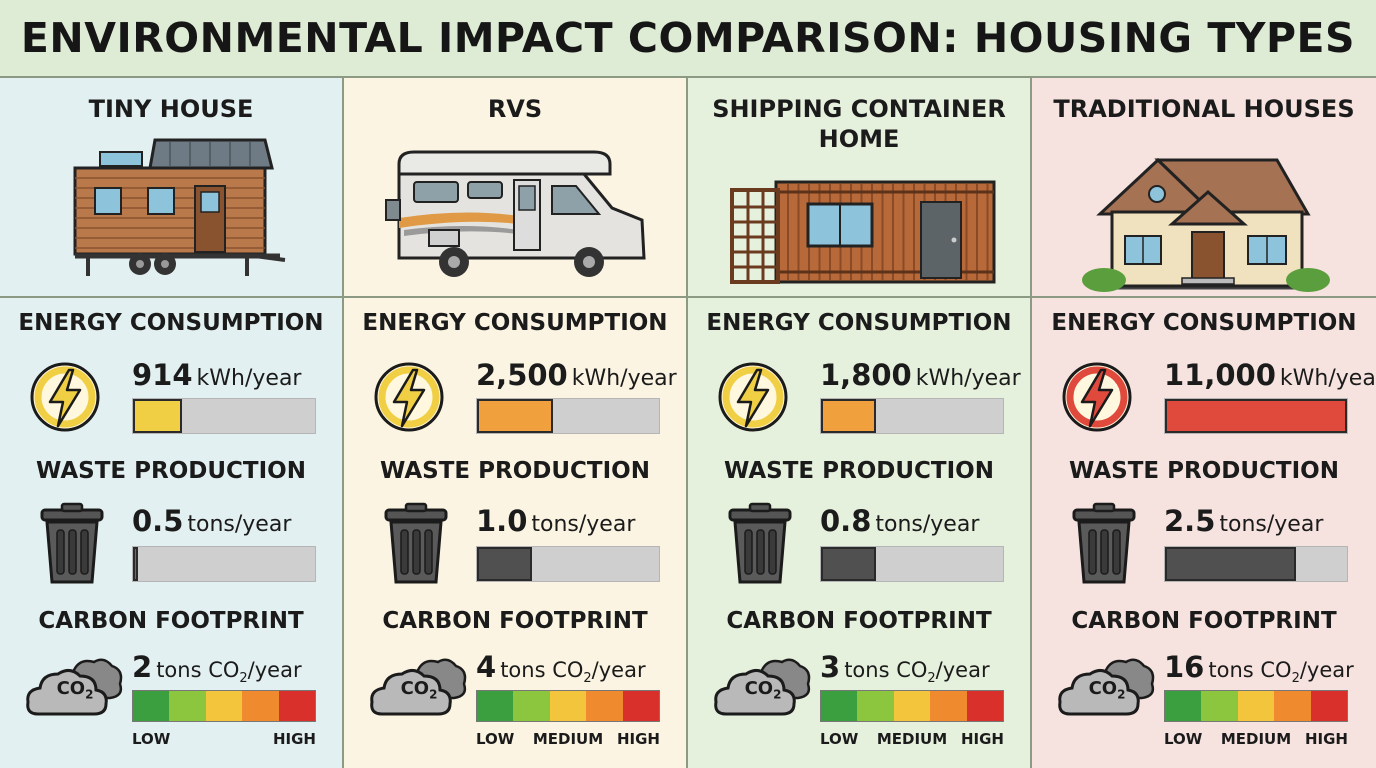  Describe the element at coordinates (555, 521) in the screenshot. I see `waste-value: 1.0 tons/year` at that location.